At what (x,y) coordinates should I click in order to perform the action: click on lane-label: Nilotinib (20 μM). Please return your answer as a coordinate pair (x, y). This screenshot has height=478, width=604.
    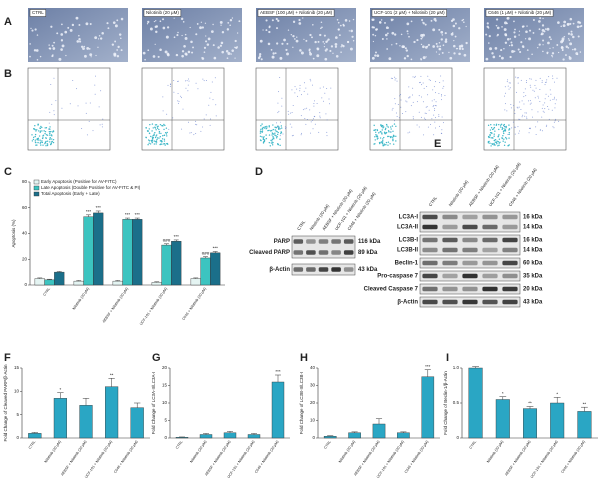
    Looking at the image, I should click on (459, 193).